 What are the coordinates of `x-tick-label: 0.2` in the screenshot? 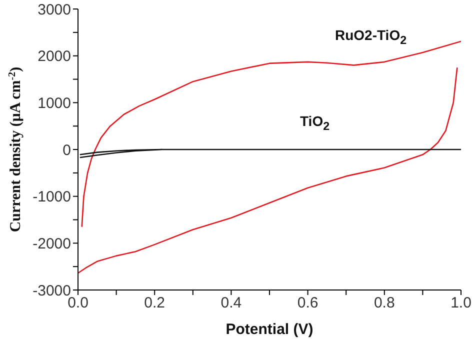 It's located at (155, 303).